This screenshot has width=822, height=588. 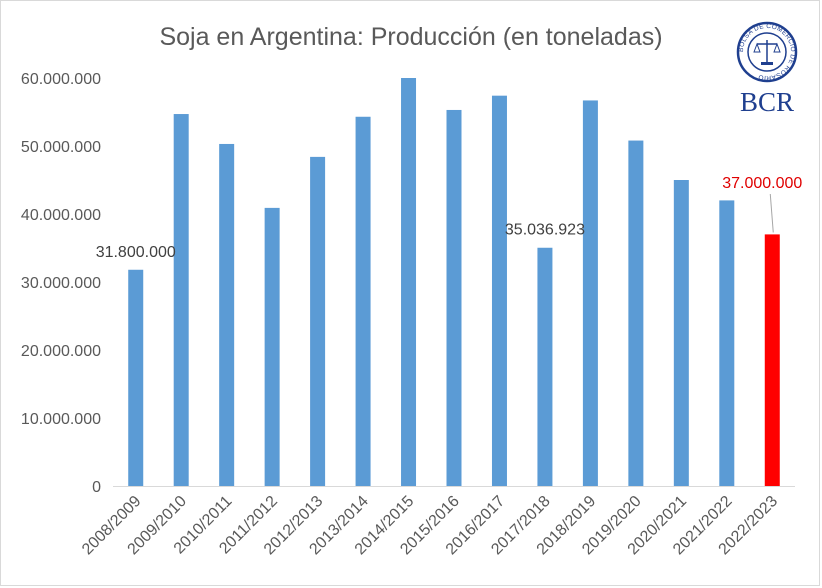 I want to click on logo-text: BCR, so click(x=767, y=102).